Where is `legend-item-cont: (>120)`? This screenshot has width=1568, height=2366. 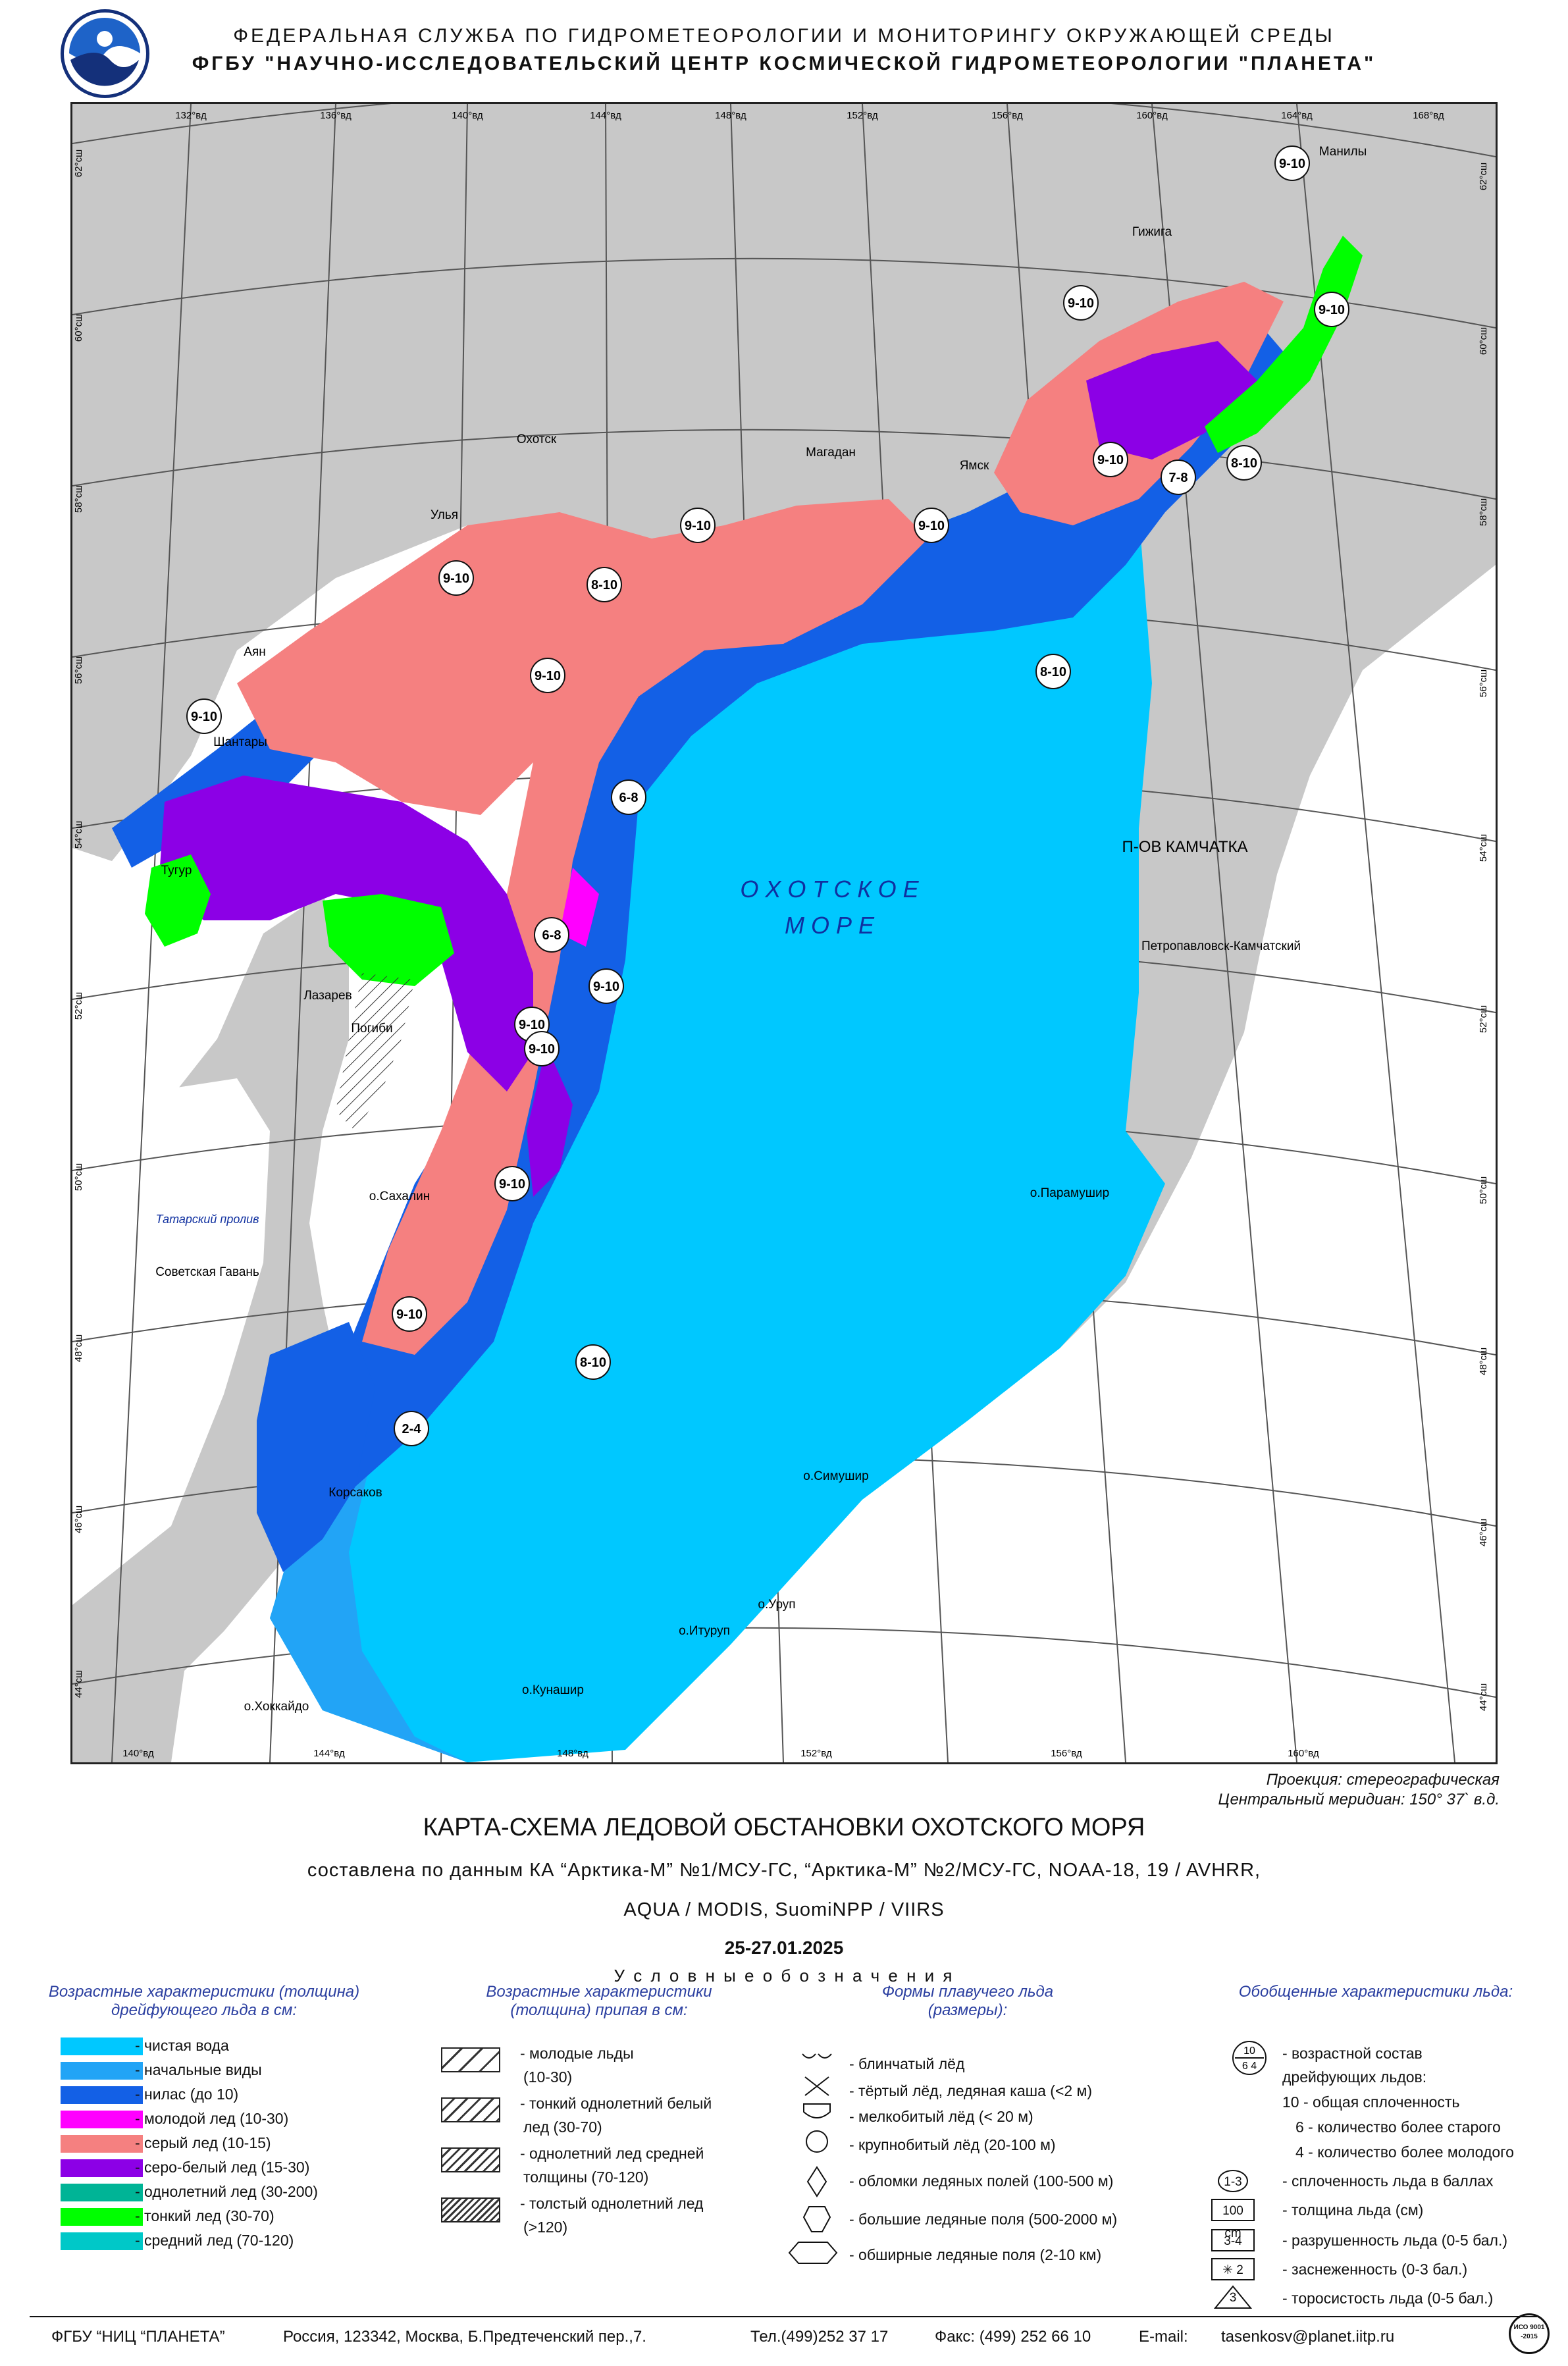
legend-item-cont: (>120) is located at coordinates (545, 2227).